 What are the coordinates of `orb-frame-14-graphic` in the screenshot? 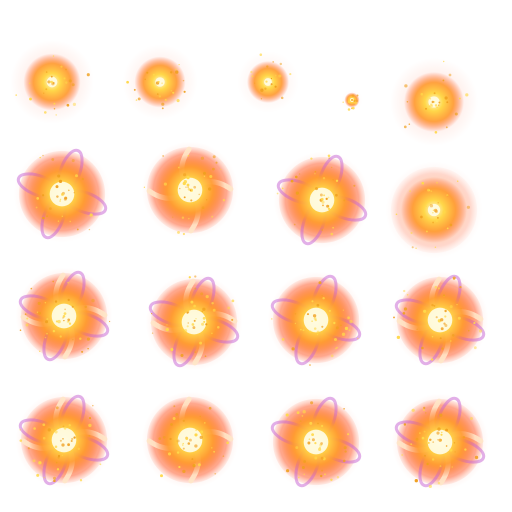 It's located at (64, 440).